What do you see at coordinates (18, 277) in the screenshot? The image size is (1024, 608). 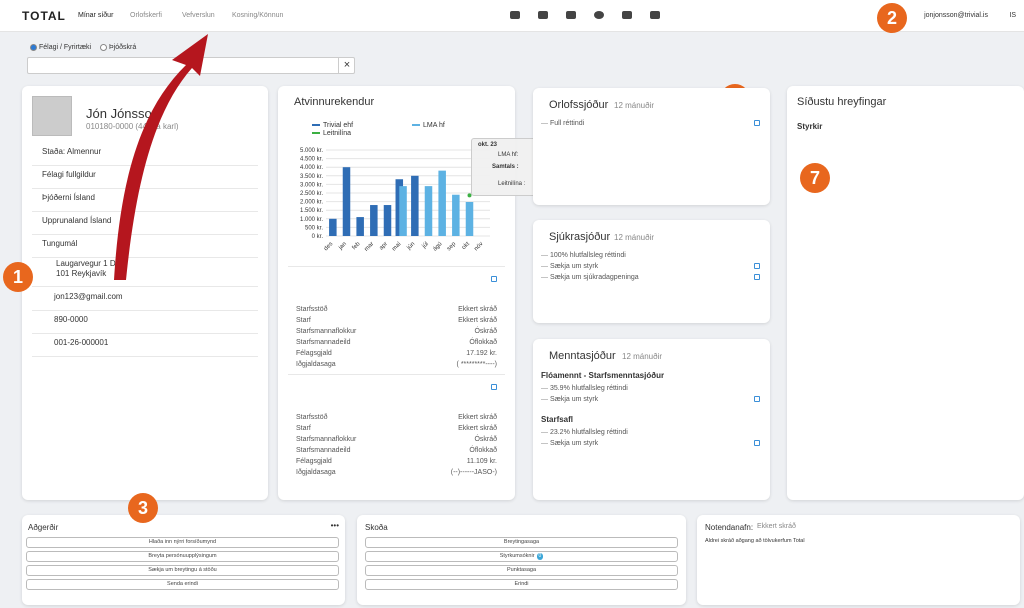 I see `annotation: 1` at bounding box center [18, 277].